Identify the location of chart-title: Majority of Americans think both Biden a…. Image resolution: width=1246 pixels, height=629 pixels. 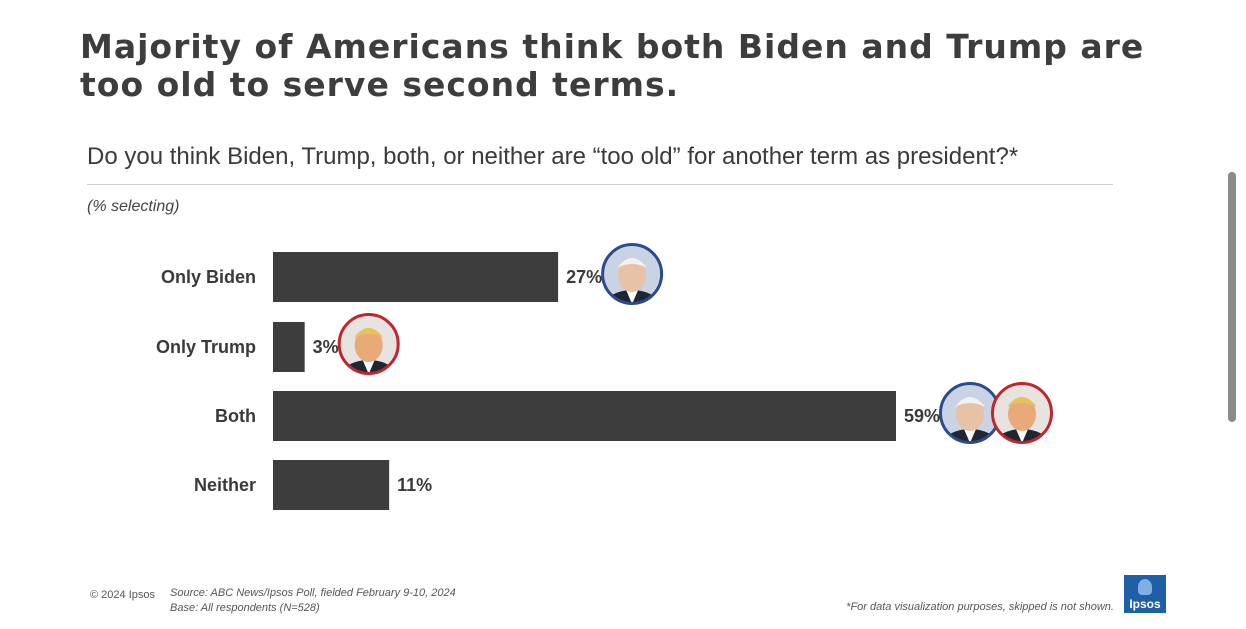
(612, 65).